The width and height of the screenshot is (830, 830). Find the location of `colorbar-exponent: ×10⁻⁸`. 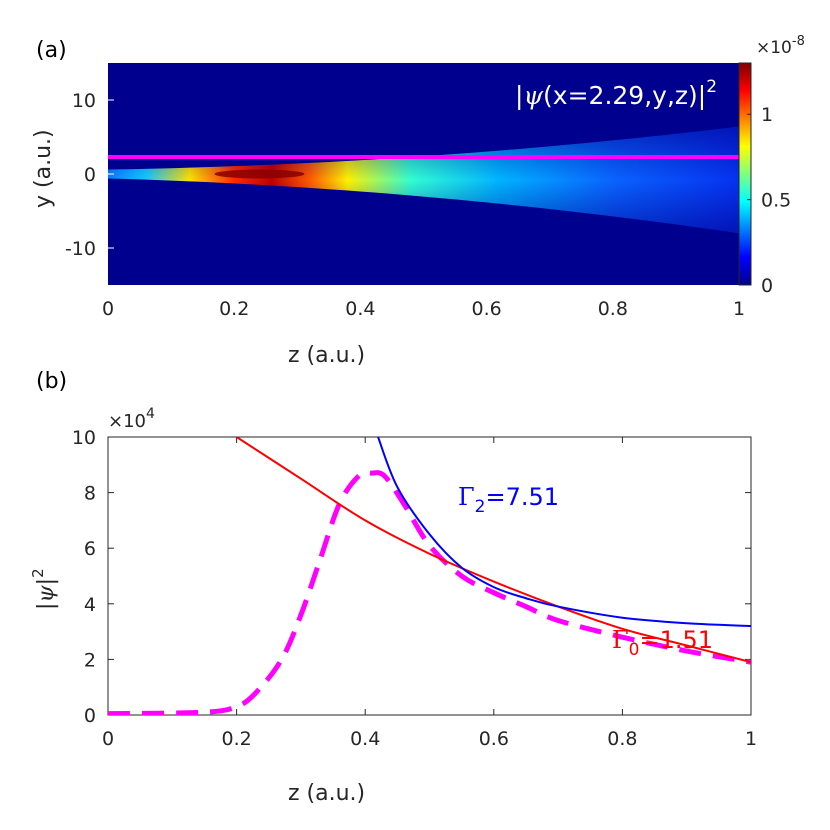

colorbar-exponent: ×10⁻⁸ is located at coordinates (780, 46).